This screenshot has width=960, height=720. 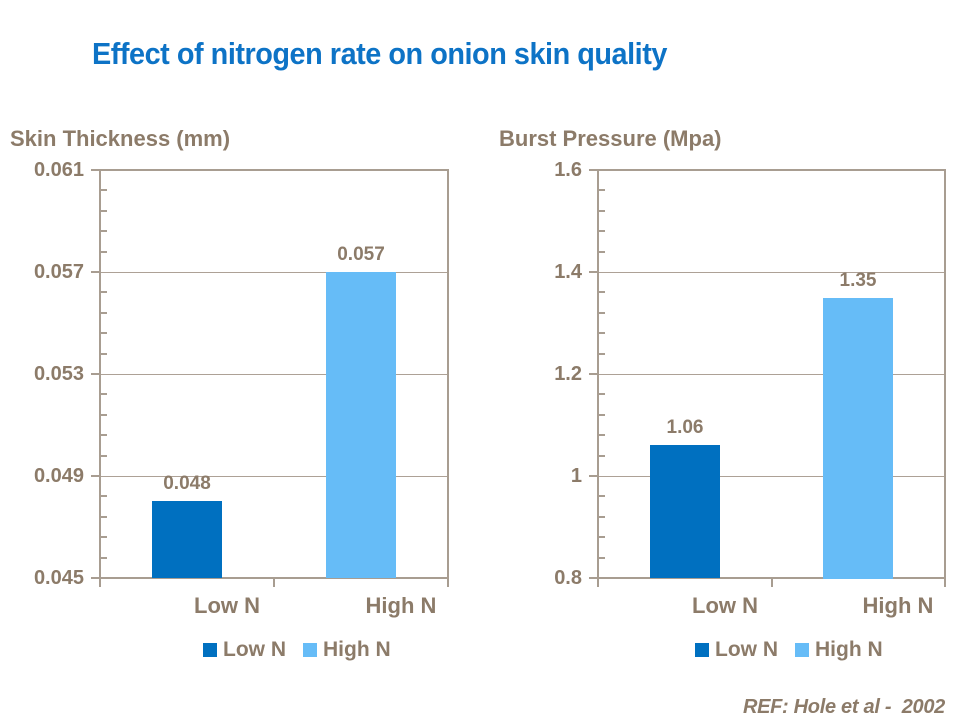 What do you see at coordinates (58, 374) in the screenshot?
I see `y-tick-label: 0.053` at bounding box center [58, 374].